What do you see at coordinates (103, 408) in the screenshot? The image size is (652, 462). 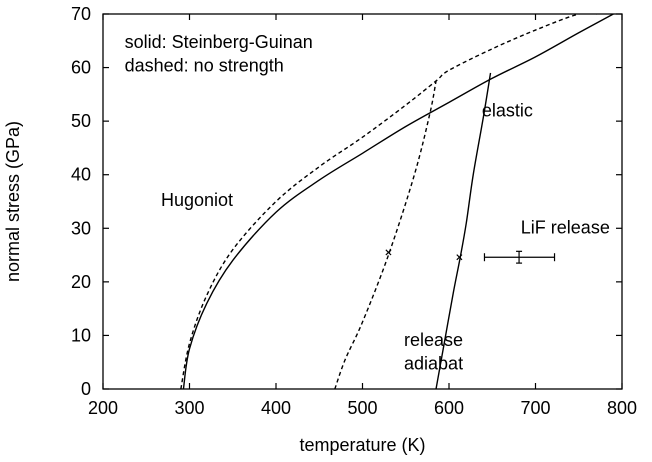 I see `x-tick-label-0: 200` at bounding box center [103, 408].